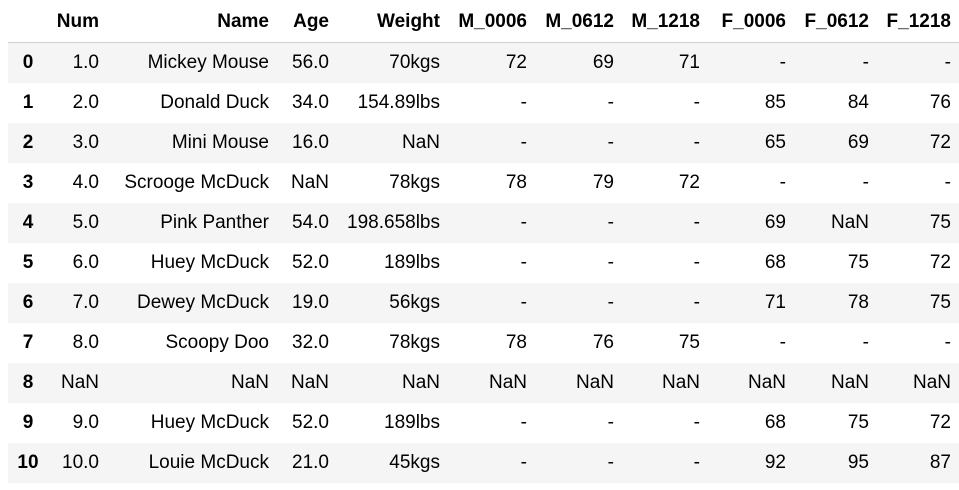 This screenshot has height=490, width=959. Describe the element at coordinates (310, 222) in the screenshot. I see `cell-age: 54.0` at that location.